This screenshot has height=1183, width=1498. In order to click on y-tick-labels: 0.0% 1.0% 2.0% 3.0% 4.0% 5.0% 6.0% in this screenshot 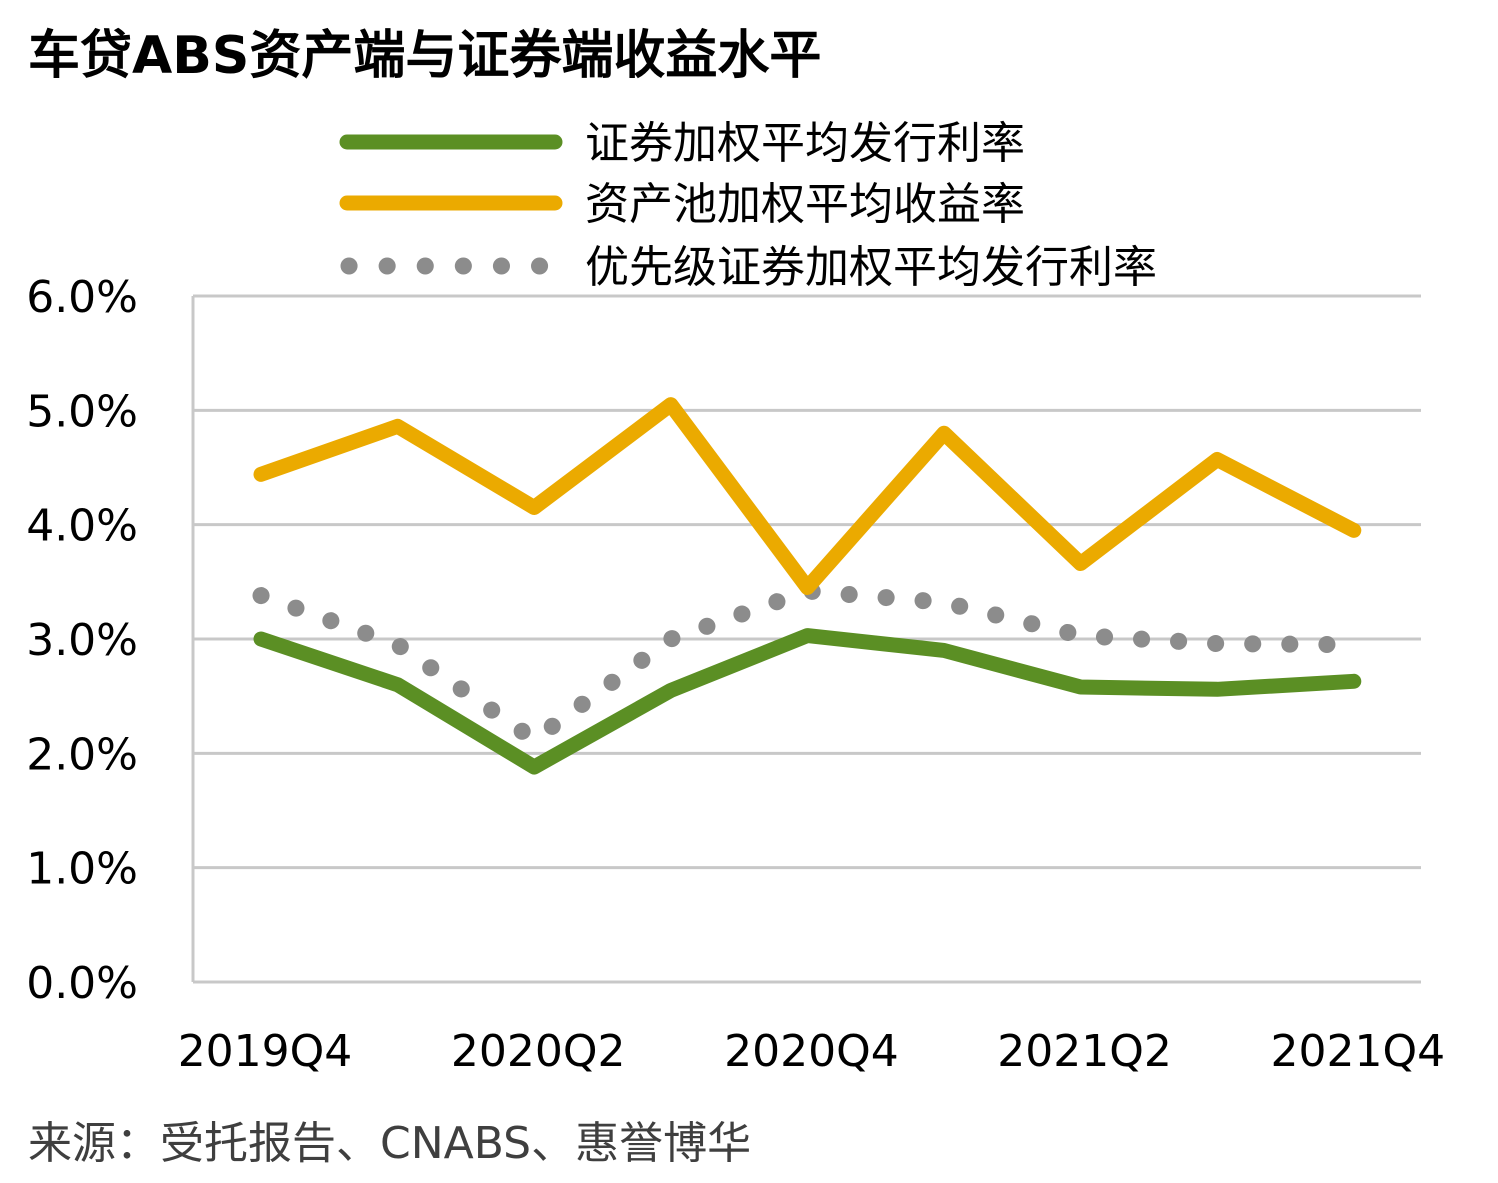, I will do `click(82, 640)`.